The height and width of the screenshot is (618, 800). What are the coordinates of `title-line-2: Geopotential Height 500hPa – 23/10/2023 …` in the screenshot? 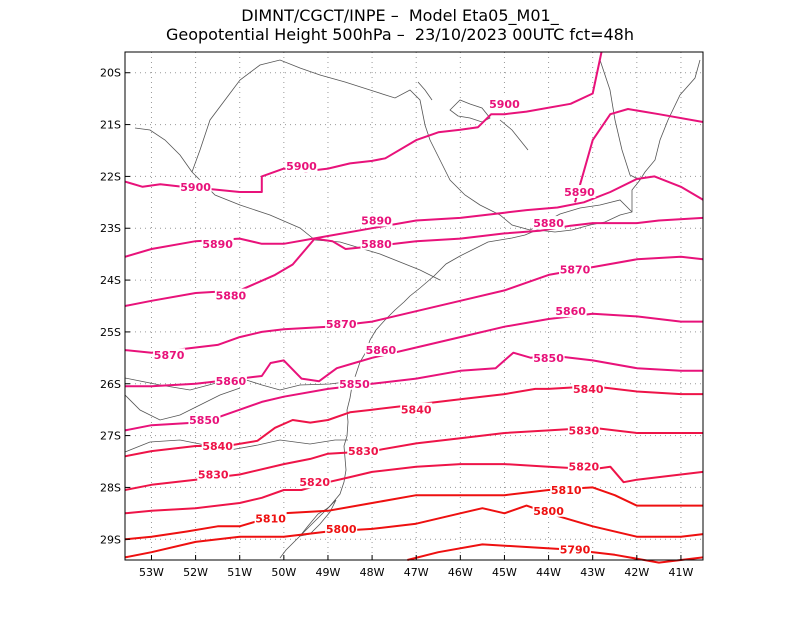 It's located at (399, 34).